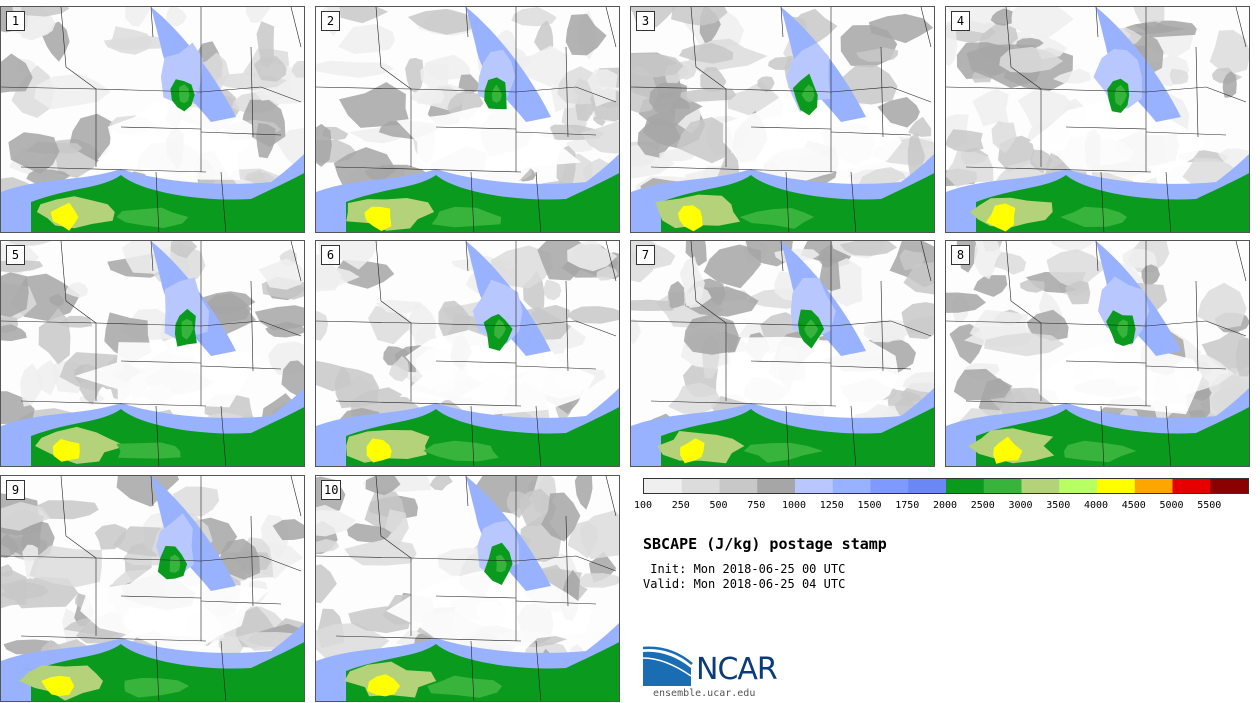  I want to click on colorbar-tick-label: 250, so click(680, 505).